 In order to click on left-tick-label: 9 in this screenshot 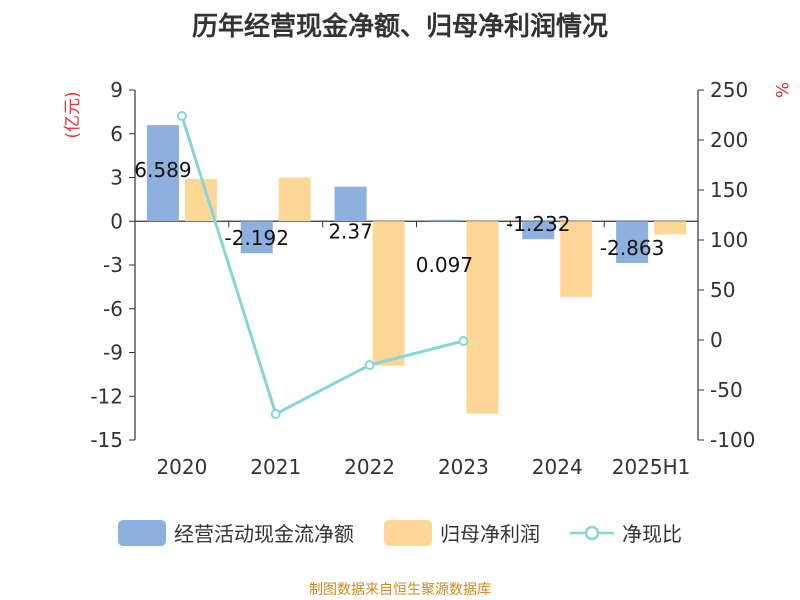, I will do `click(116, 90)`.